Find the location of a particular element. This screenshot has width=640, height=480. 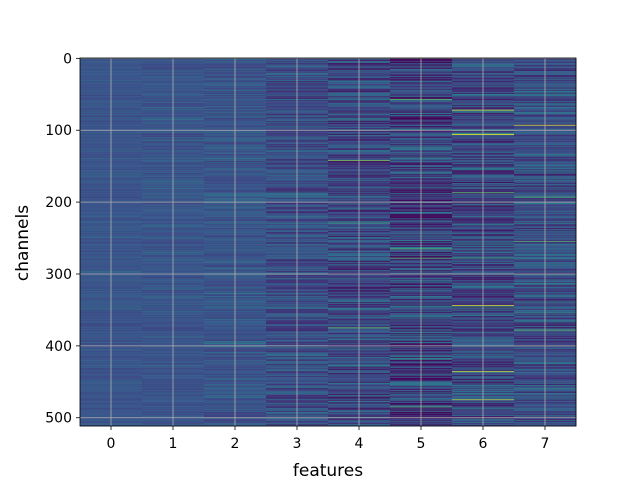

x-tick-label: 3 is located at coordinates (297, 444).